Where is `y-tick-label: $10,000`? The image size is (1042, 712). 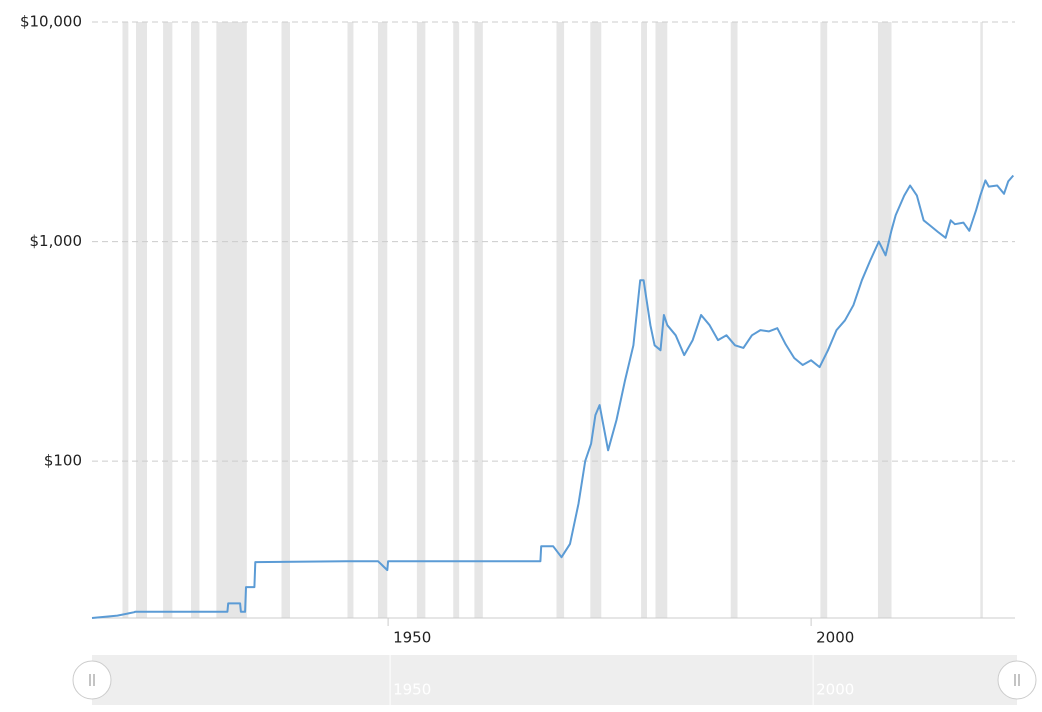
y-tick-label: $10,000 is located at coordinates (51, 22).